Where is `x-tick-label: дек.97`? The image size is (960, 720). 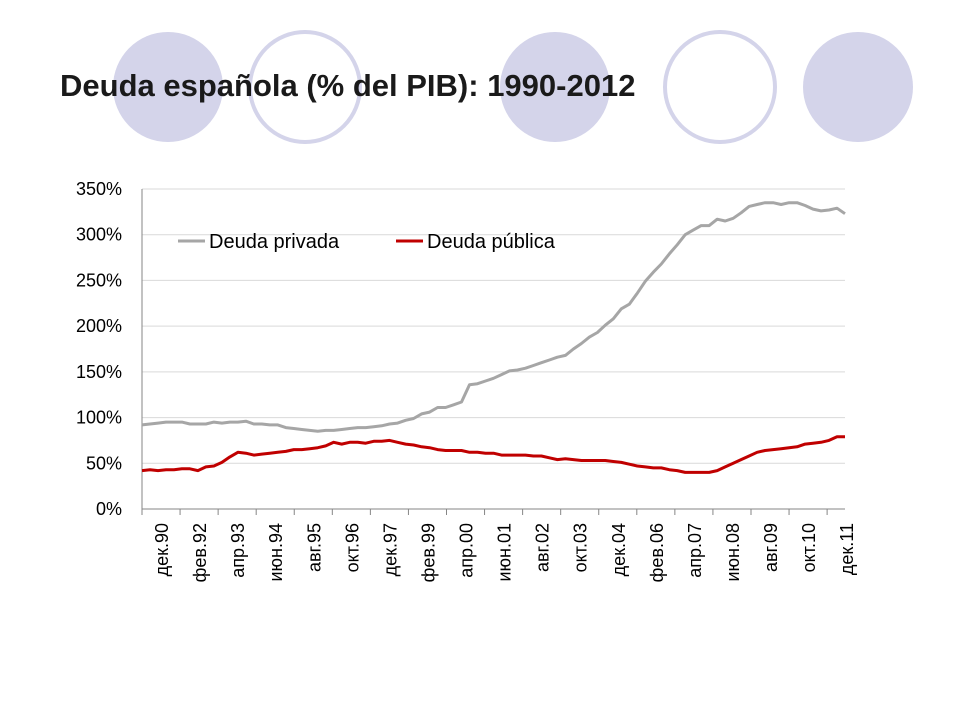
x-tick-label: дек.97 is located at coordinates (390, 549).